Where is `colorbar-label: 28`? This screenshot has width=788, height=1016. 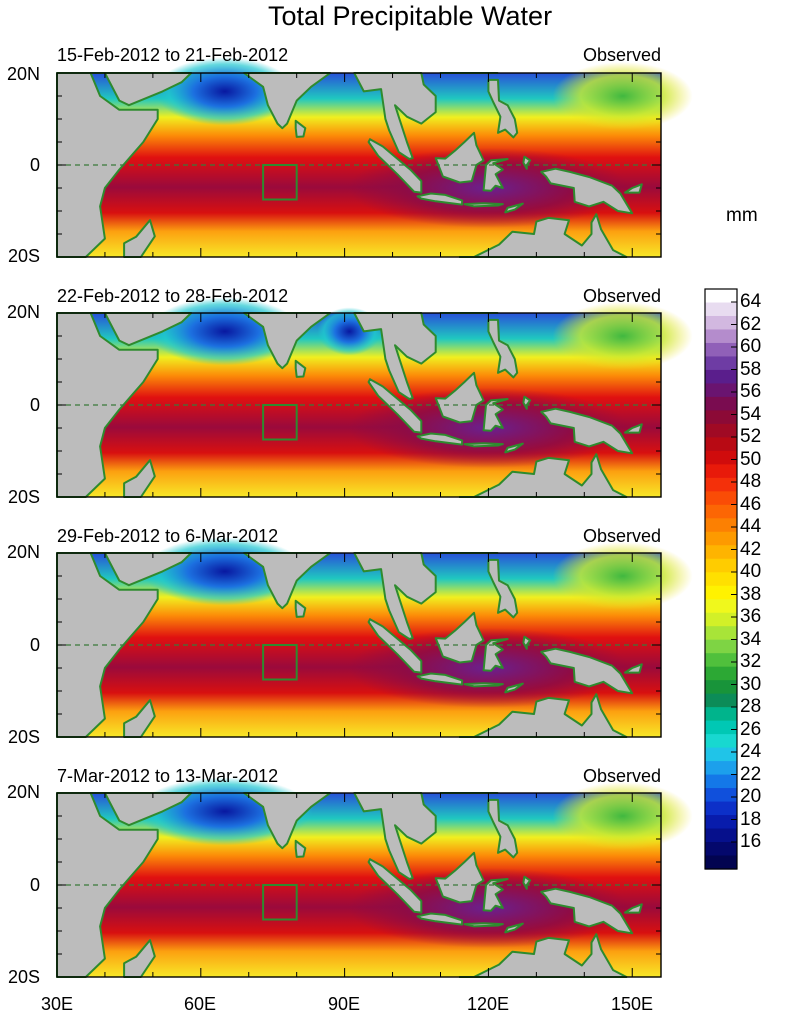
colorbar-label: 28 is located at coordinates (751, 706).